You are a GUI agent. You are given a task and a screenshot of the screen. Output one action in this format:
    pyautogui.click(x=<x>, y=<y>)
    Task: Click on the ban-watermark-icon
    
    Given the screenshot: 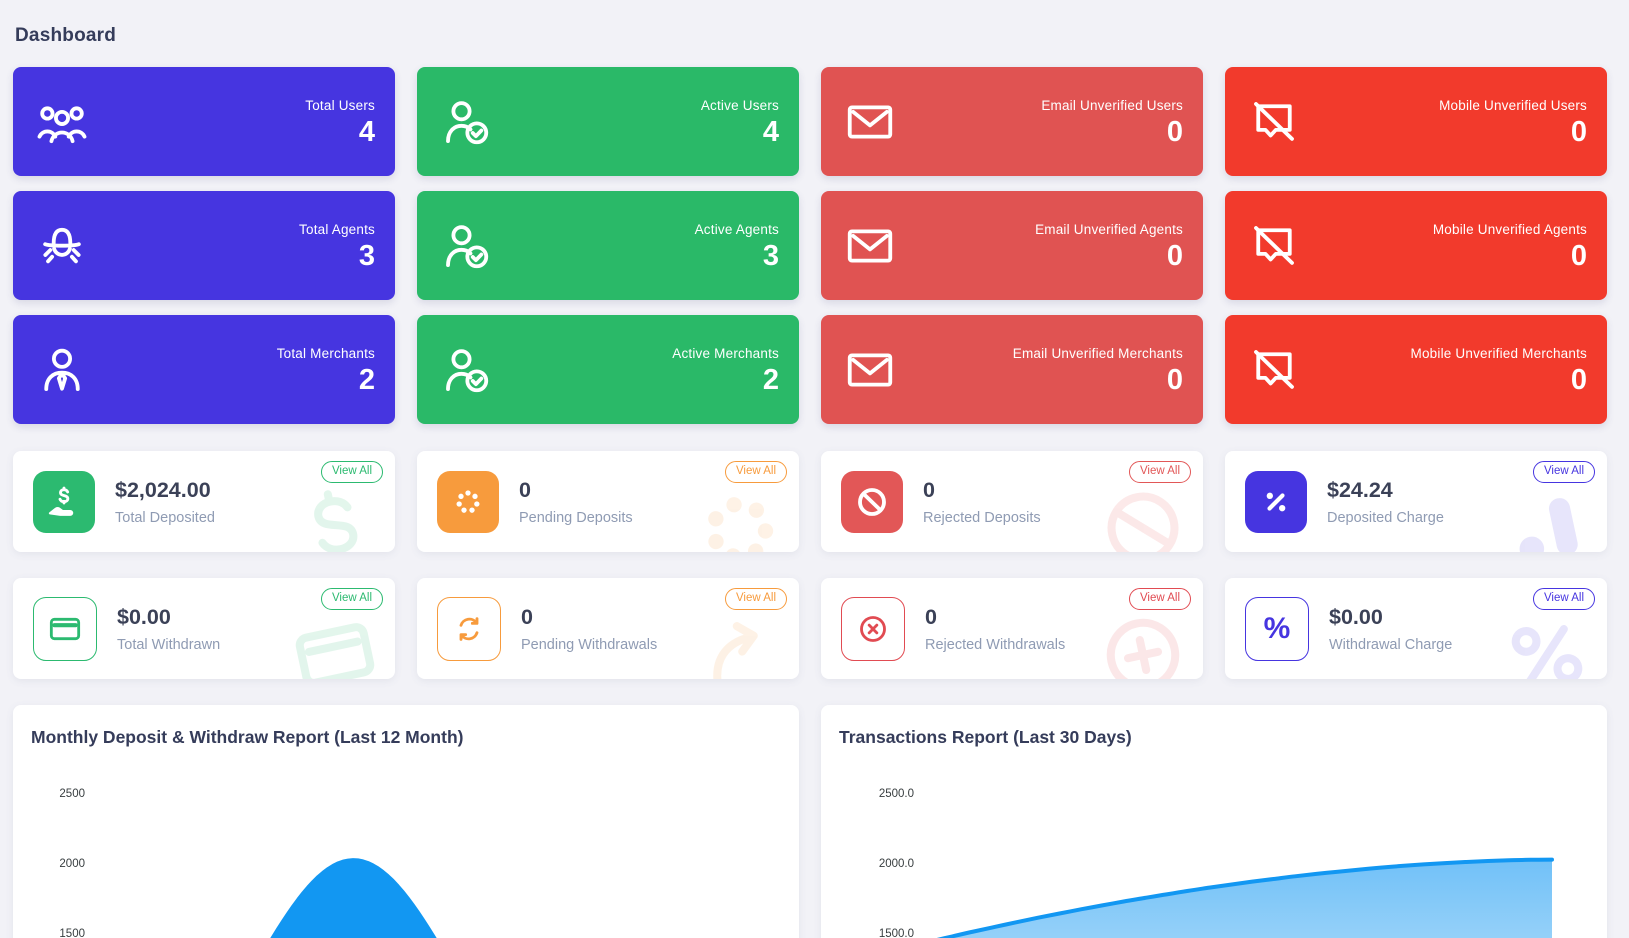 What is the action you would take?
    pyautogui.click(x=1143, y=522)
    